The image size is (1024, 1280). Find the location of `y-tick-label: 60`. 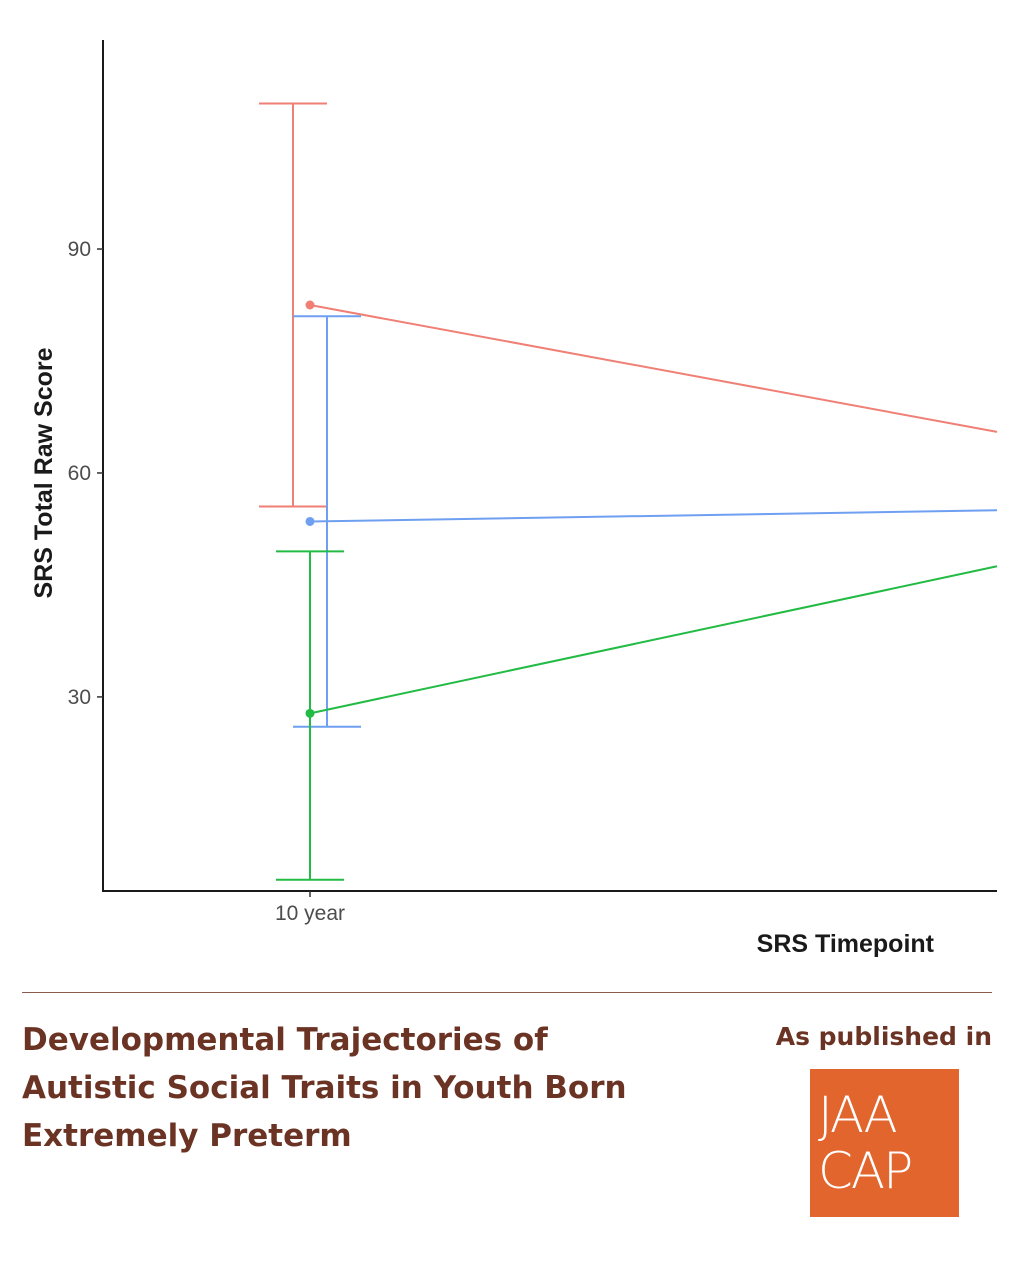

y-tick-label: 60 is located at coordinates (79, 473).